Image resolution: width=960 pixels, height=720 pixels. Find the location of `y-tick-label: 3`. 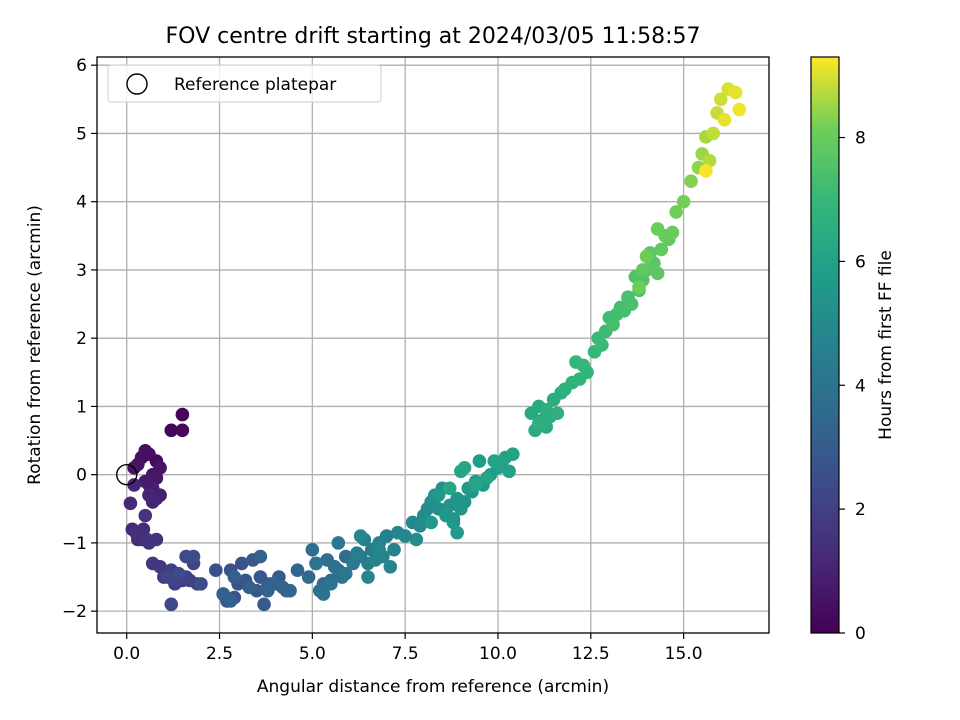

y-tick-label: 3 is located at coordinates (81, 271).